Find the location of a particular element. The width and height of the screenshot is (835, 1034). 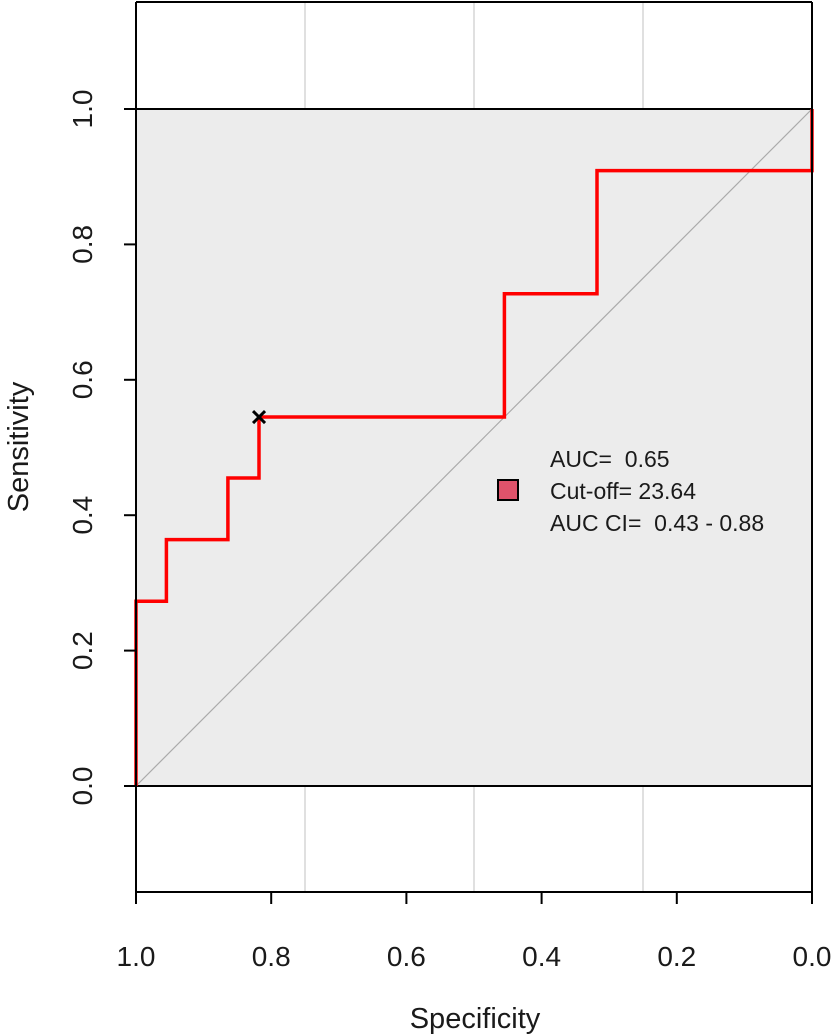

legend-text-line: AUC= 0.65 is located at coordinates (610, 459).